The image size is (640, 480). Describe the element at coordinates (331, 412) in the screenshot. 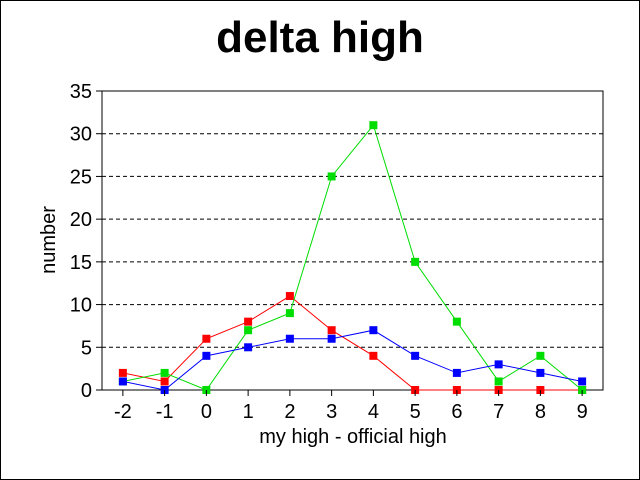

I see `x-tick-label: 3` at that location.